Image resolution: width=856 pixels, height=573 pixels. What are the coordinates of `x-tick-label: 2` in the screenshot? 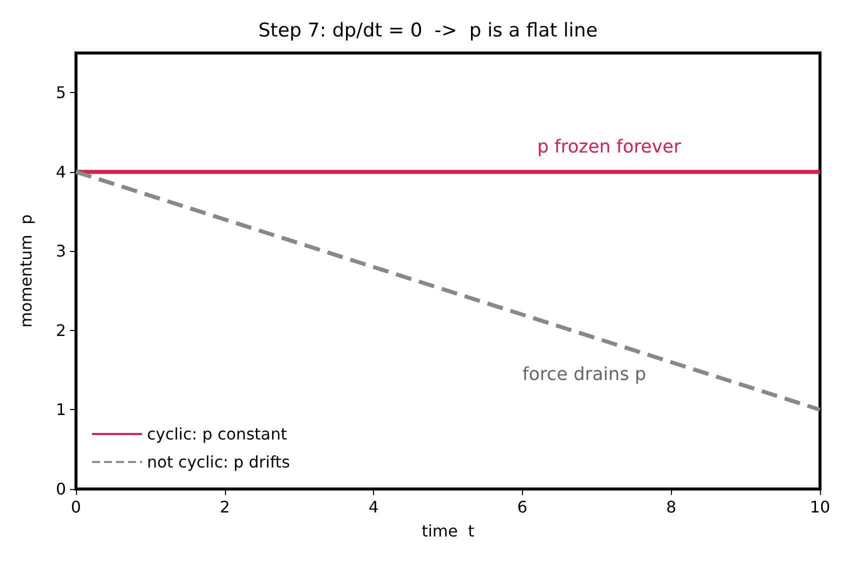 It's located at (225, 507).